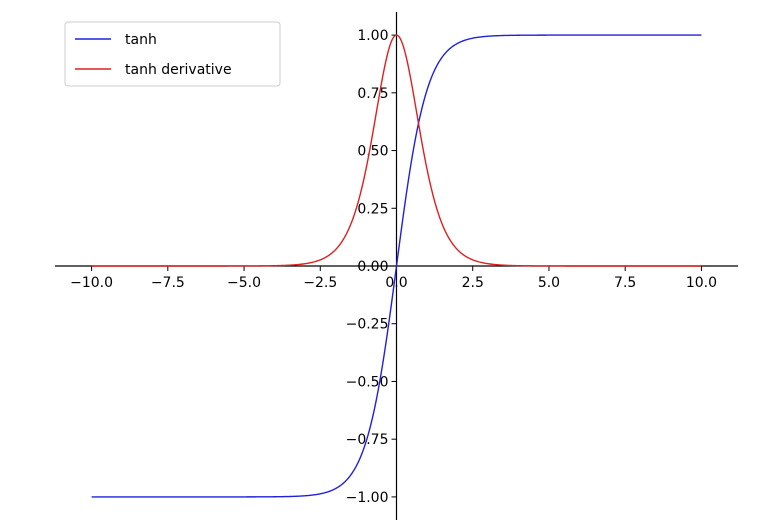 The image size is (768, 524). I want to click on x-tick-label: 2.5, so click(473, 283).